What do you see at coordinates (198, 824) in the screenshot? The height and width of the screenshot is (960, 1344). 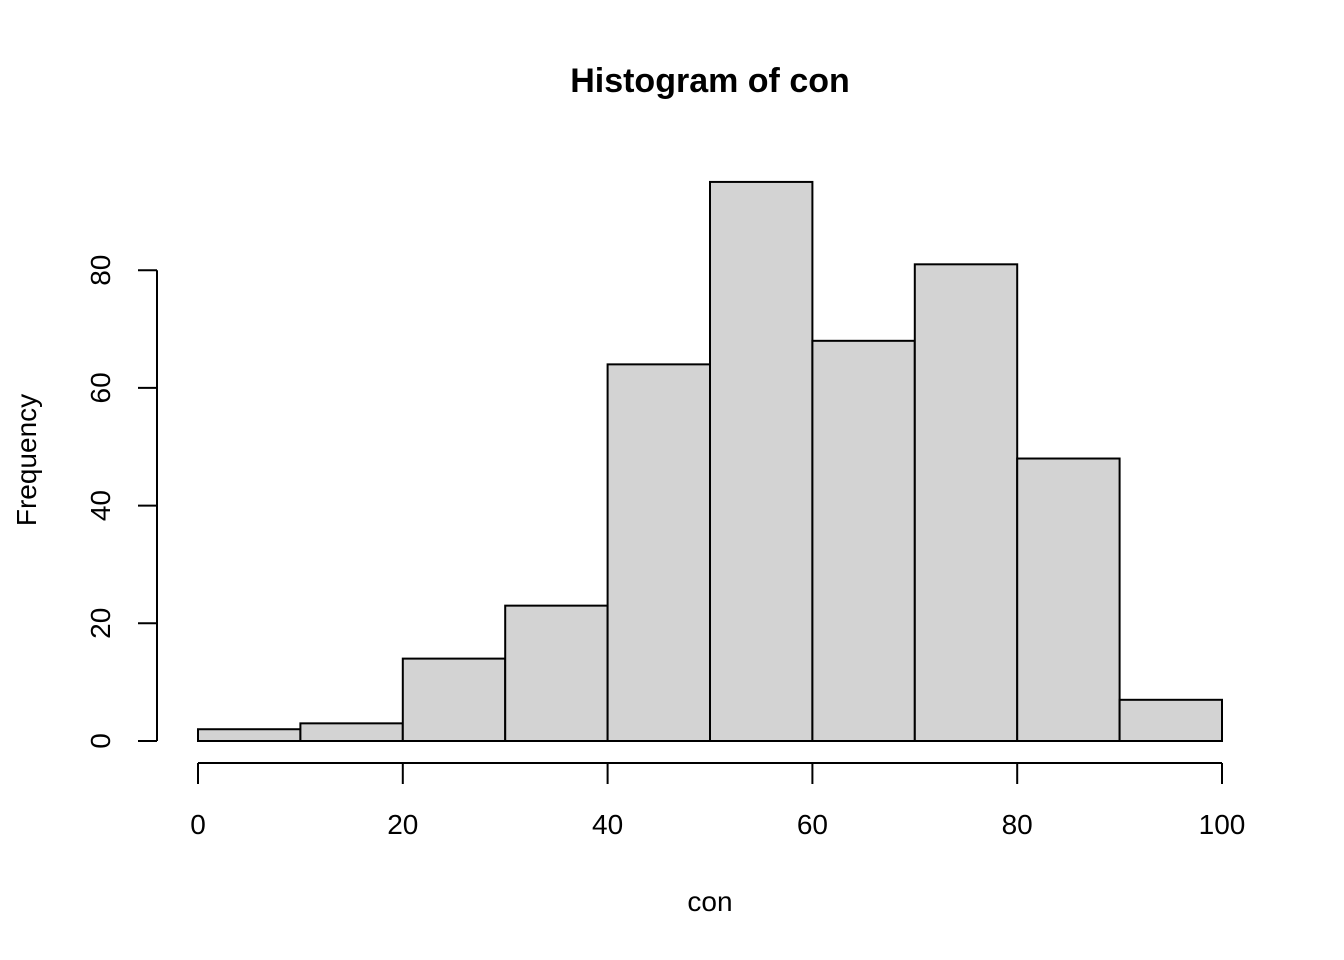 I see `x-tick-label: 0` at bounding box center [198, 824].